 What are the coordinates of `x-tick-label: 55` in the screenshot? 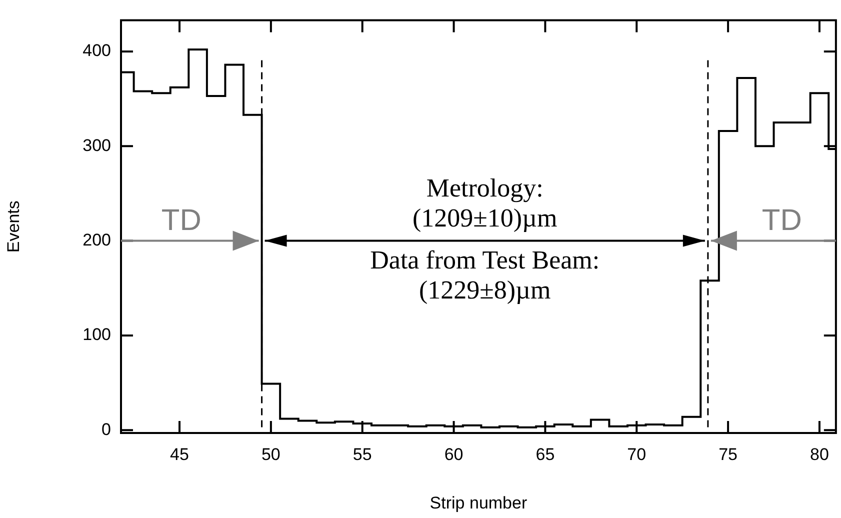 It's located at (362, 454).